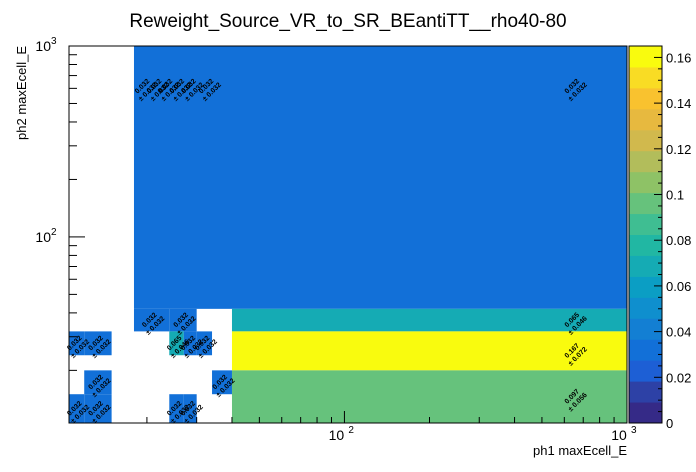  What do you see at coordinates (678, 103) in the screenshot?
I see `color-scale-label: 0.14` at bounding box center [678, 103].